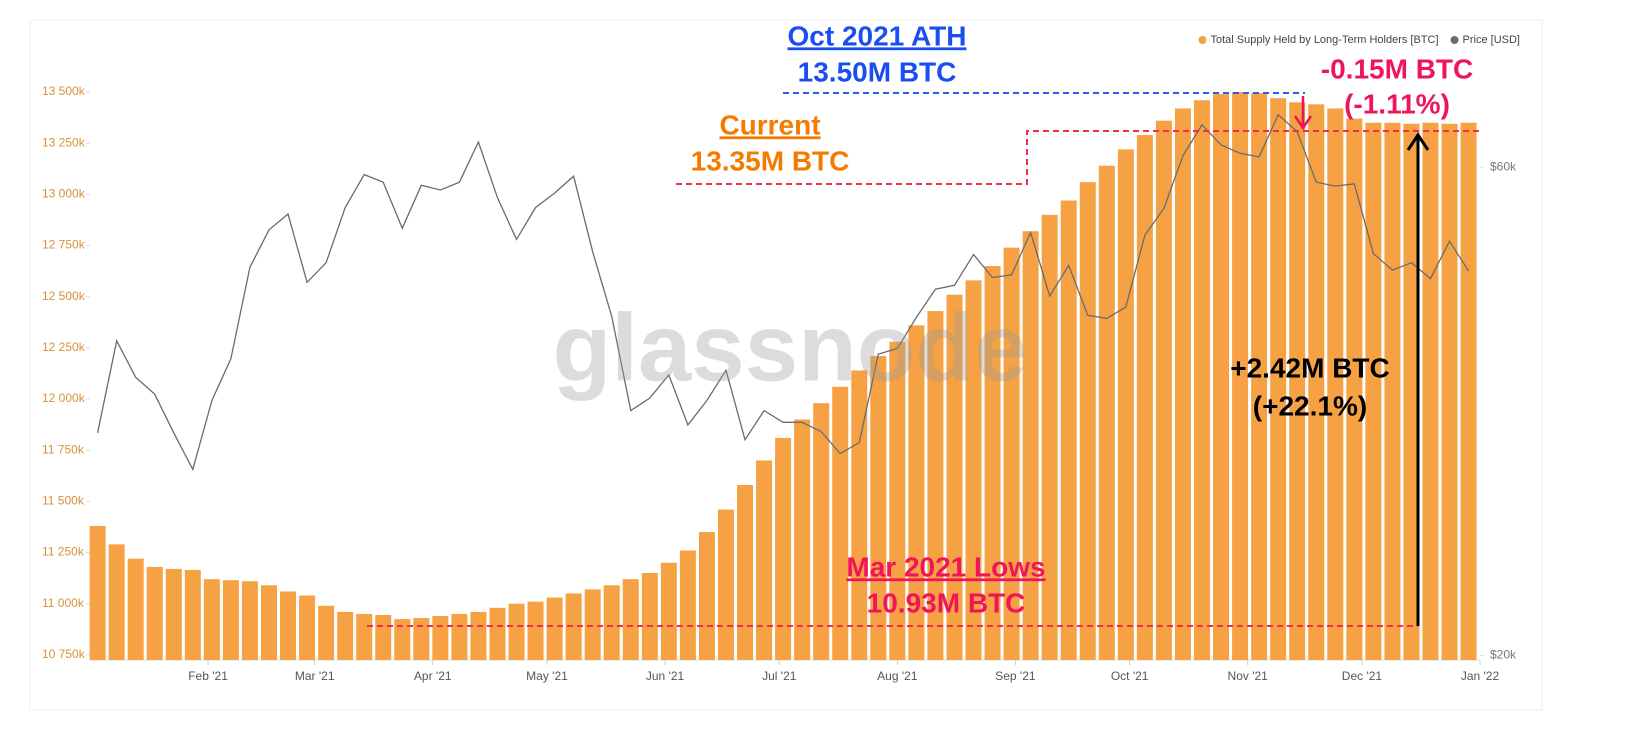 Image resolution: width=1640 pixels, height=743 pixels. I want to click on legend-label: Price [USD], so click(1491, 40).